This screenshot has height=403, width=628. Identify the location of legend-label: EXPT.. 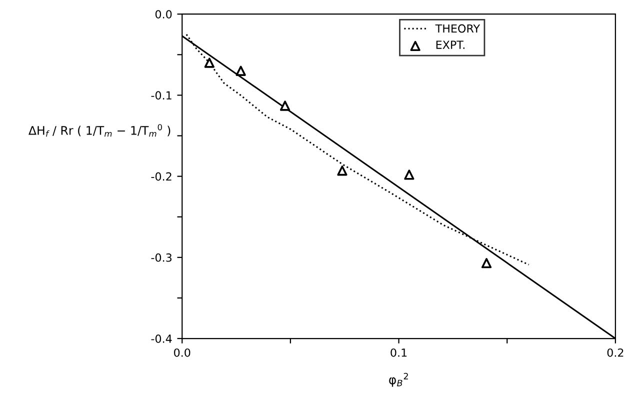
(450, 44).